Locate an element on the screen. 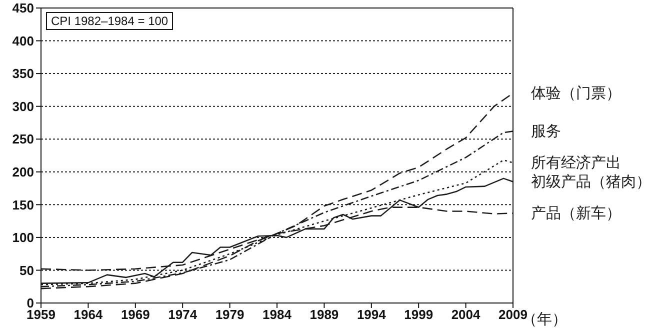 The width and height of the screenshot is (669, 330). y-tick-label: 50 is located at coordinates (27, 270).